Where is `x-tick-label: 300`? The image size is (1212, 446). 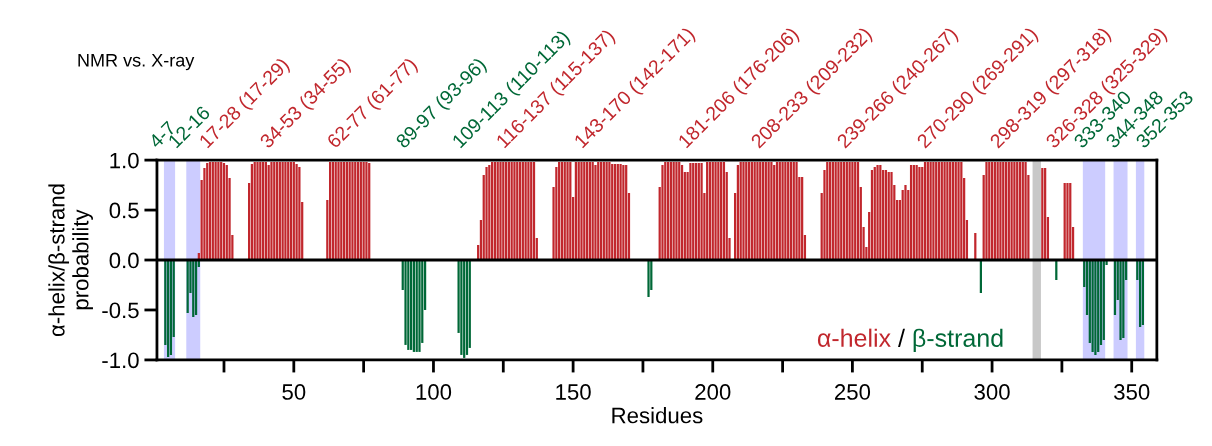
x-tick-label: 300 is located at coordinates (992, 392).